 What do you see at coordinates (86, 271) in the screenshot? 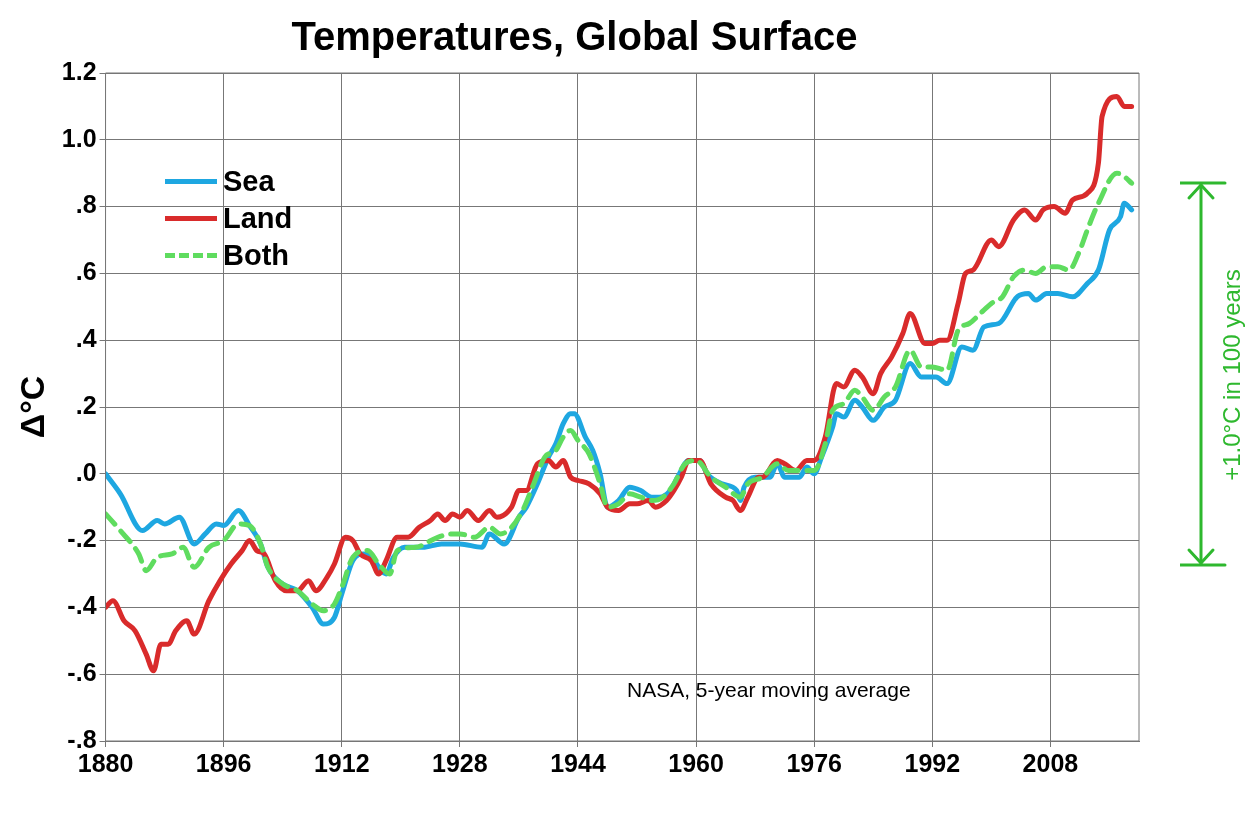
I see `y-tick-label: .6` at bounding box center [86, 271].